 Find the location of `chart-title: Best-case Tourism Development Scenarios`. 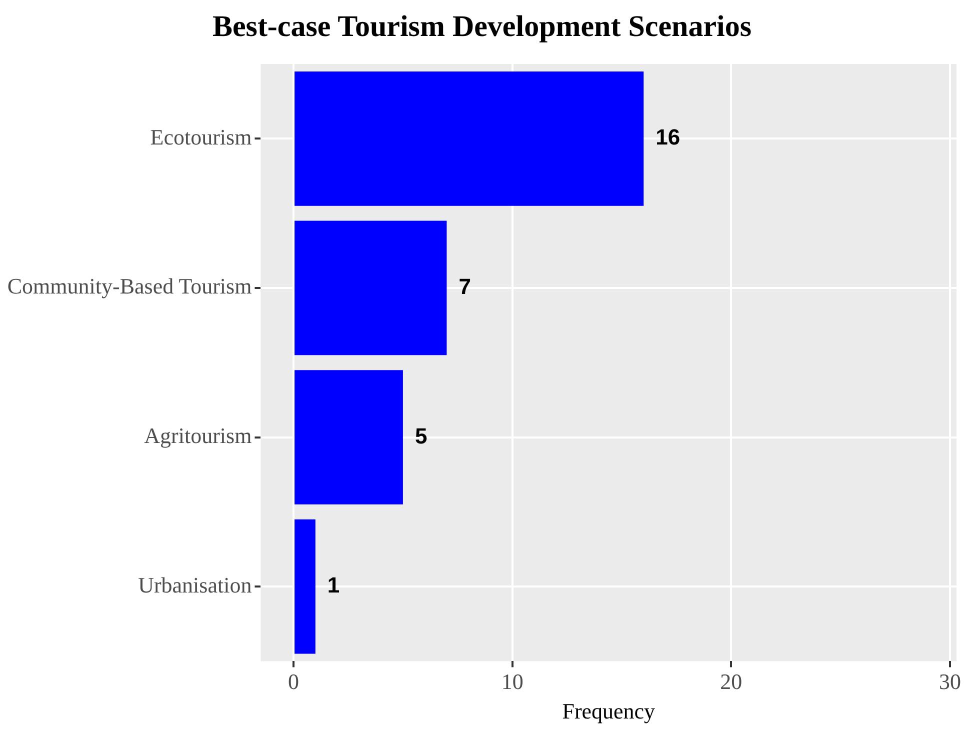

chart-title: Best-case Tourism Development Scenarios is located at coordinates (482, 26).